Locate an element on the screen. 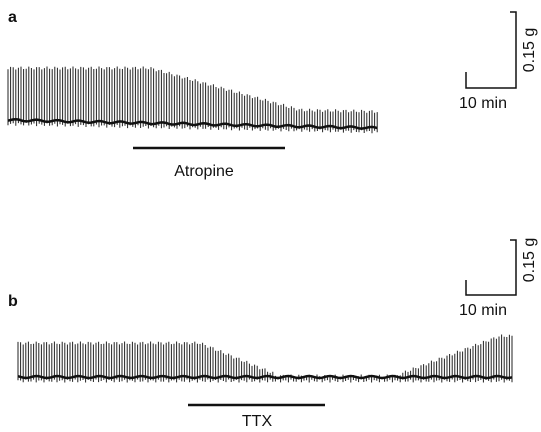  treatment-label: TTX is located at coordinates (257, 421).